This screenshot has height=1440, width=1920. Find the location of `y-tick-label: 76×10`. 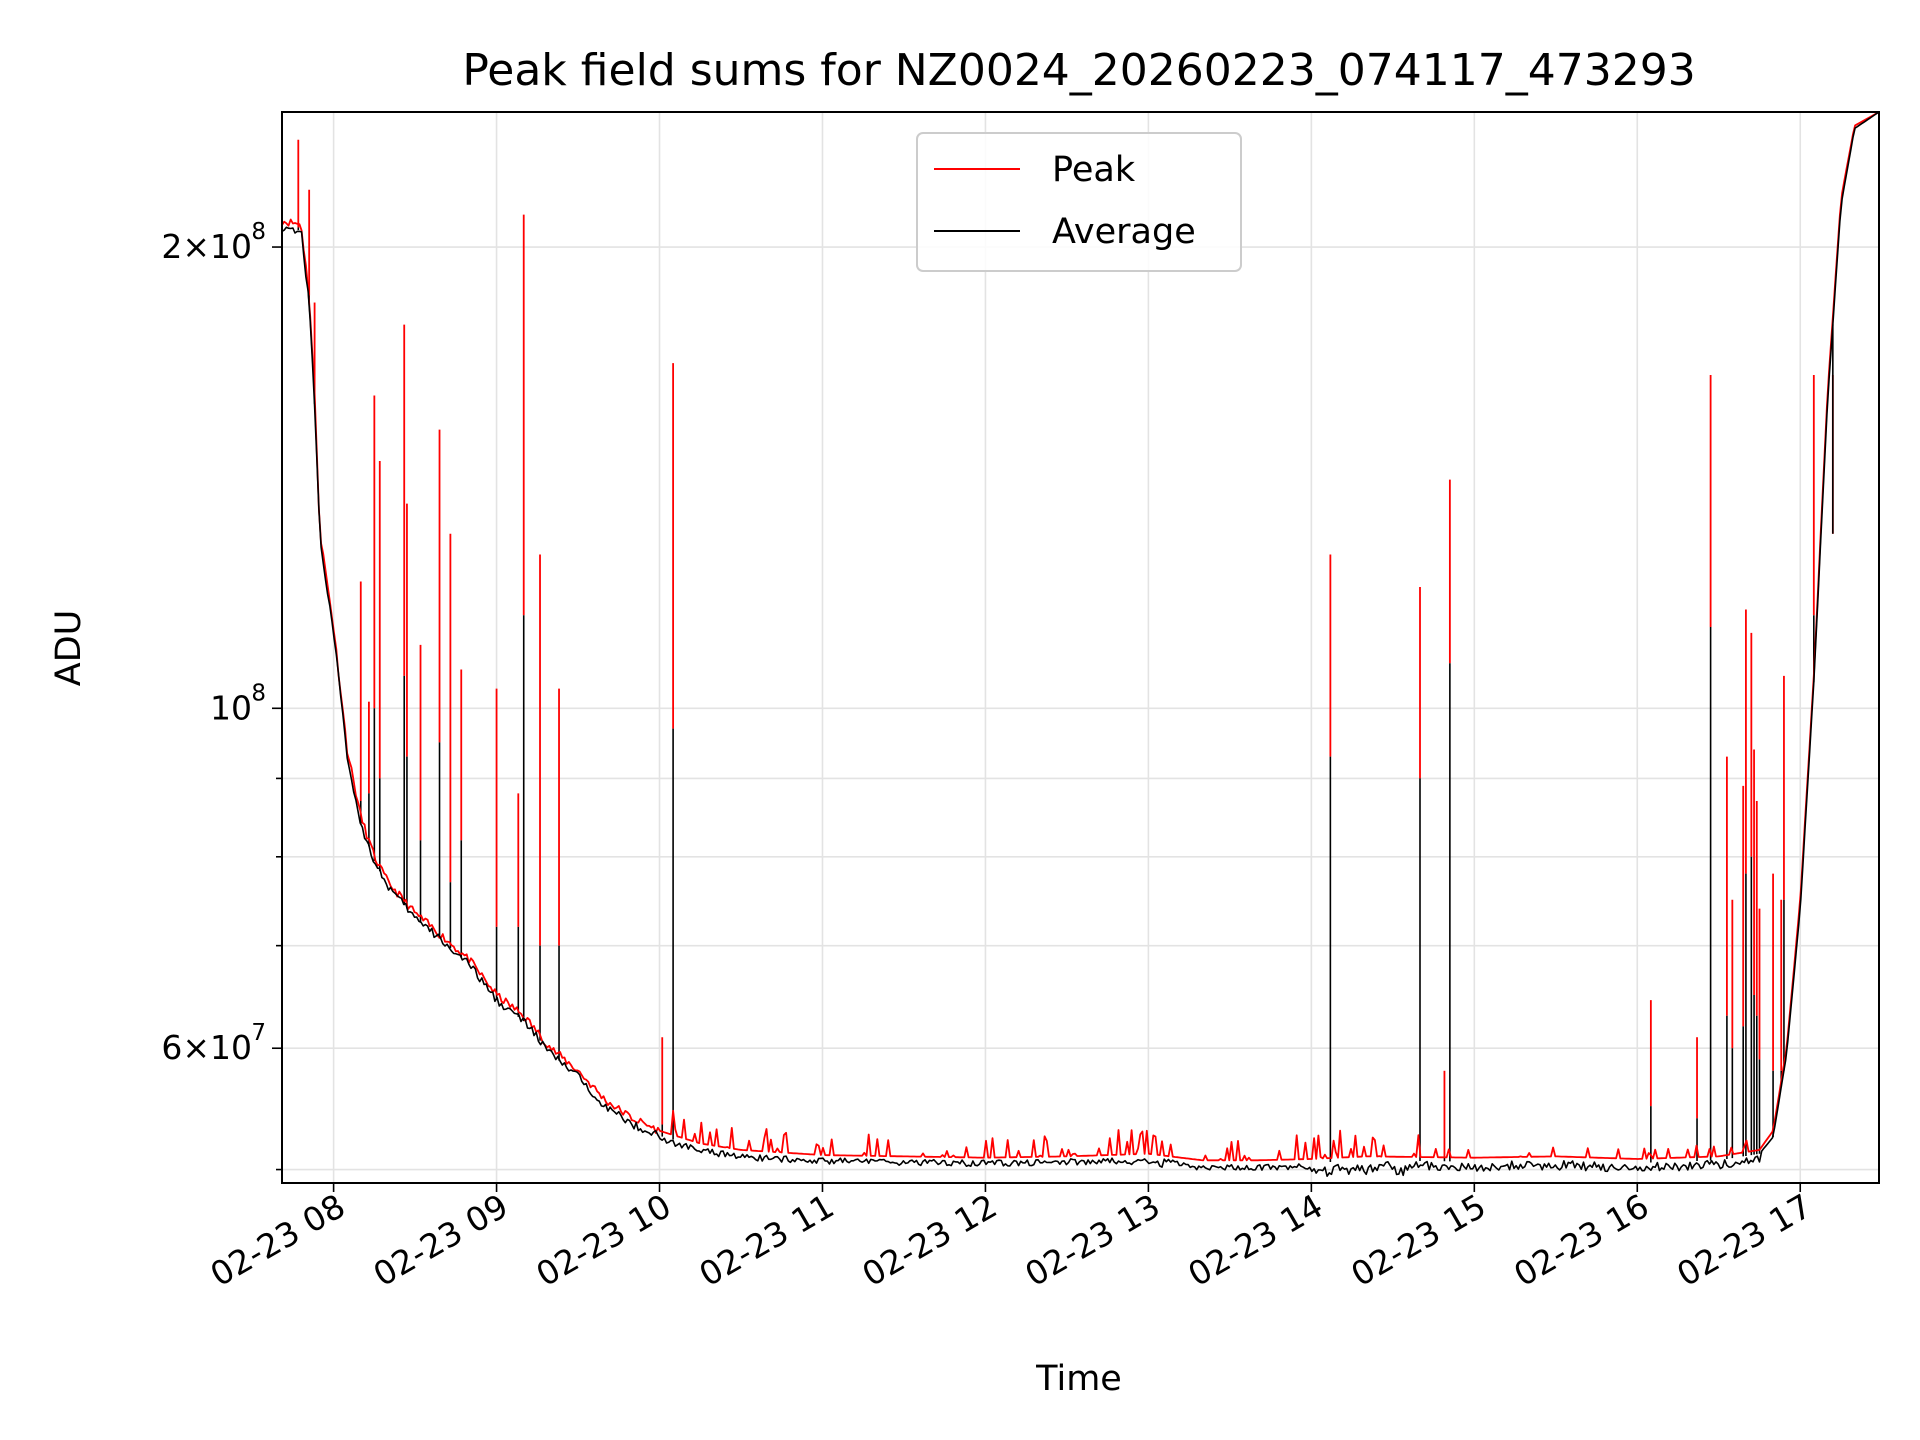

y-tick-label: 76×10 is located at coordinates (213, 1043).